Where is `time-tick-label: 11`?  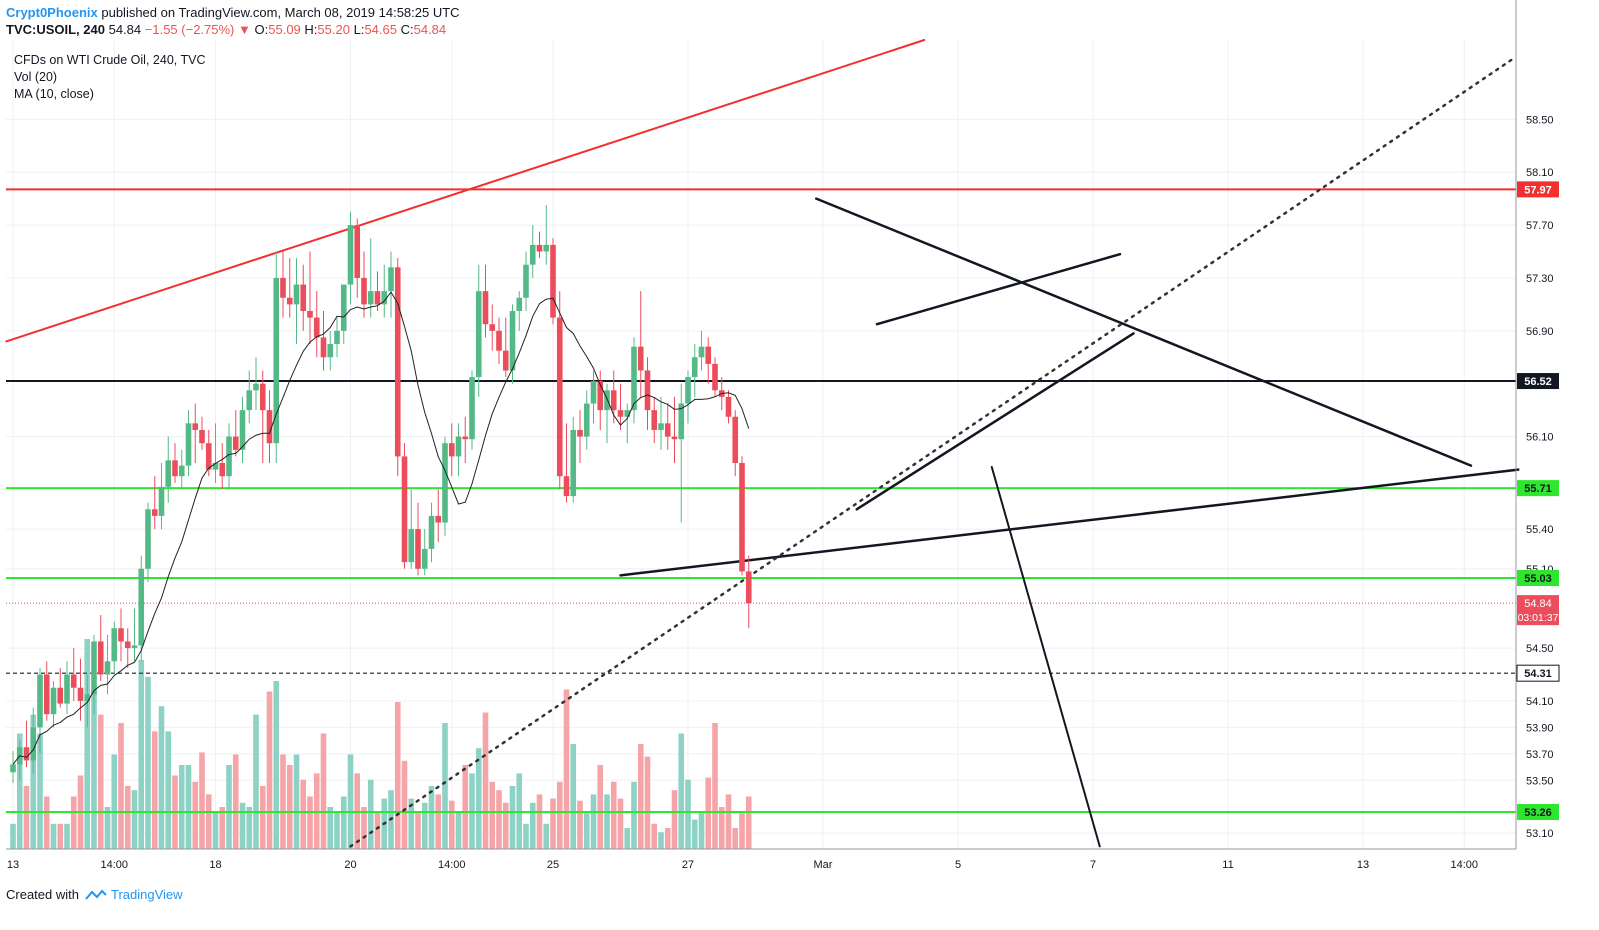 time-tick-label: 11 is located at coordinates (1227, 865).